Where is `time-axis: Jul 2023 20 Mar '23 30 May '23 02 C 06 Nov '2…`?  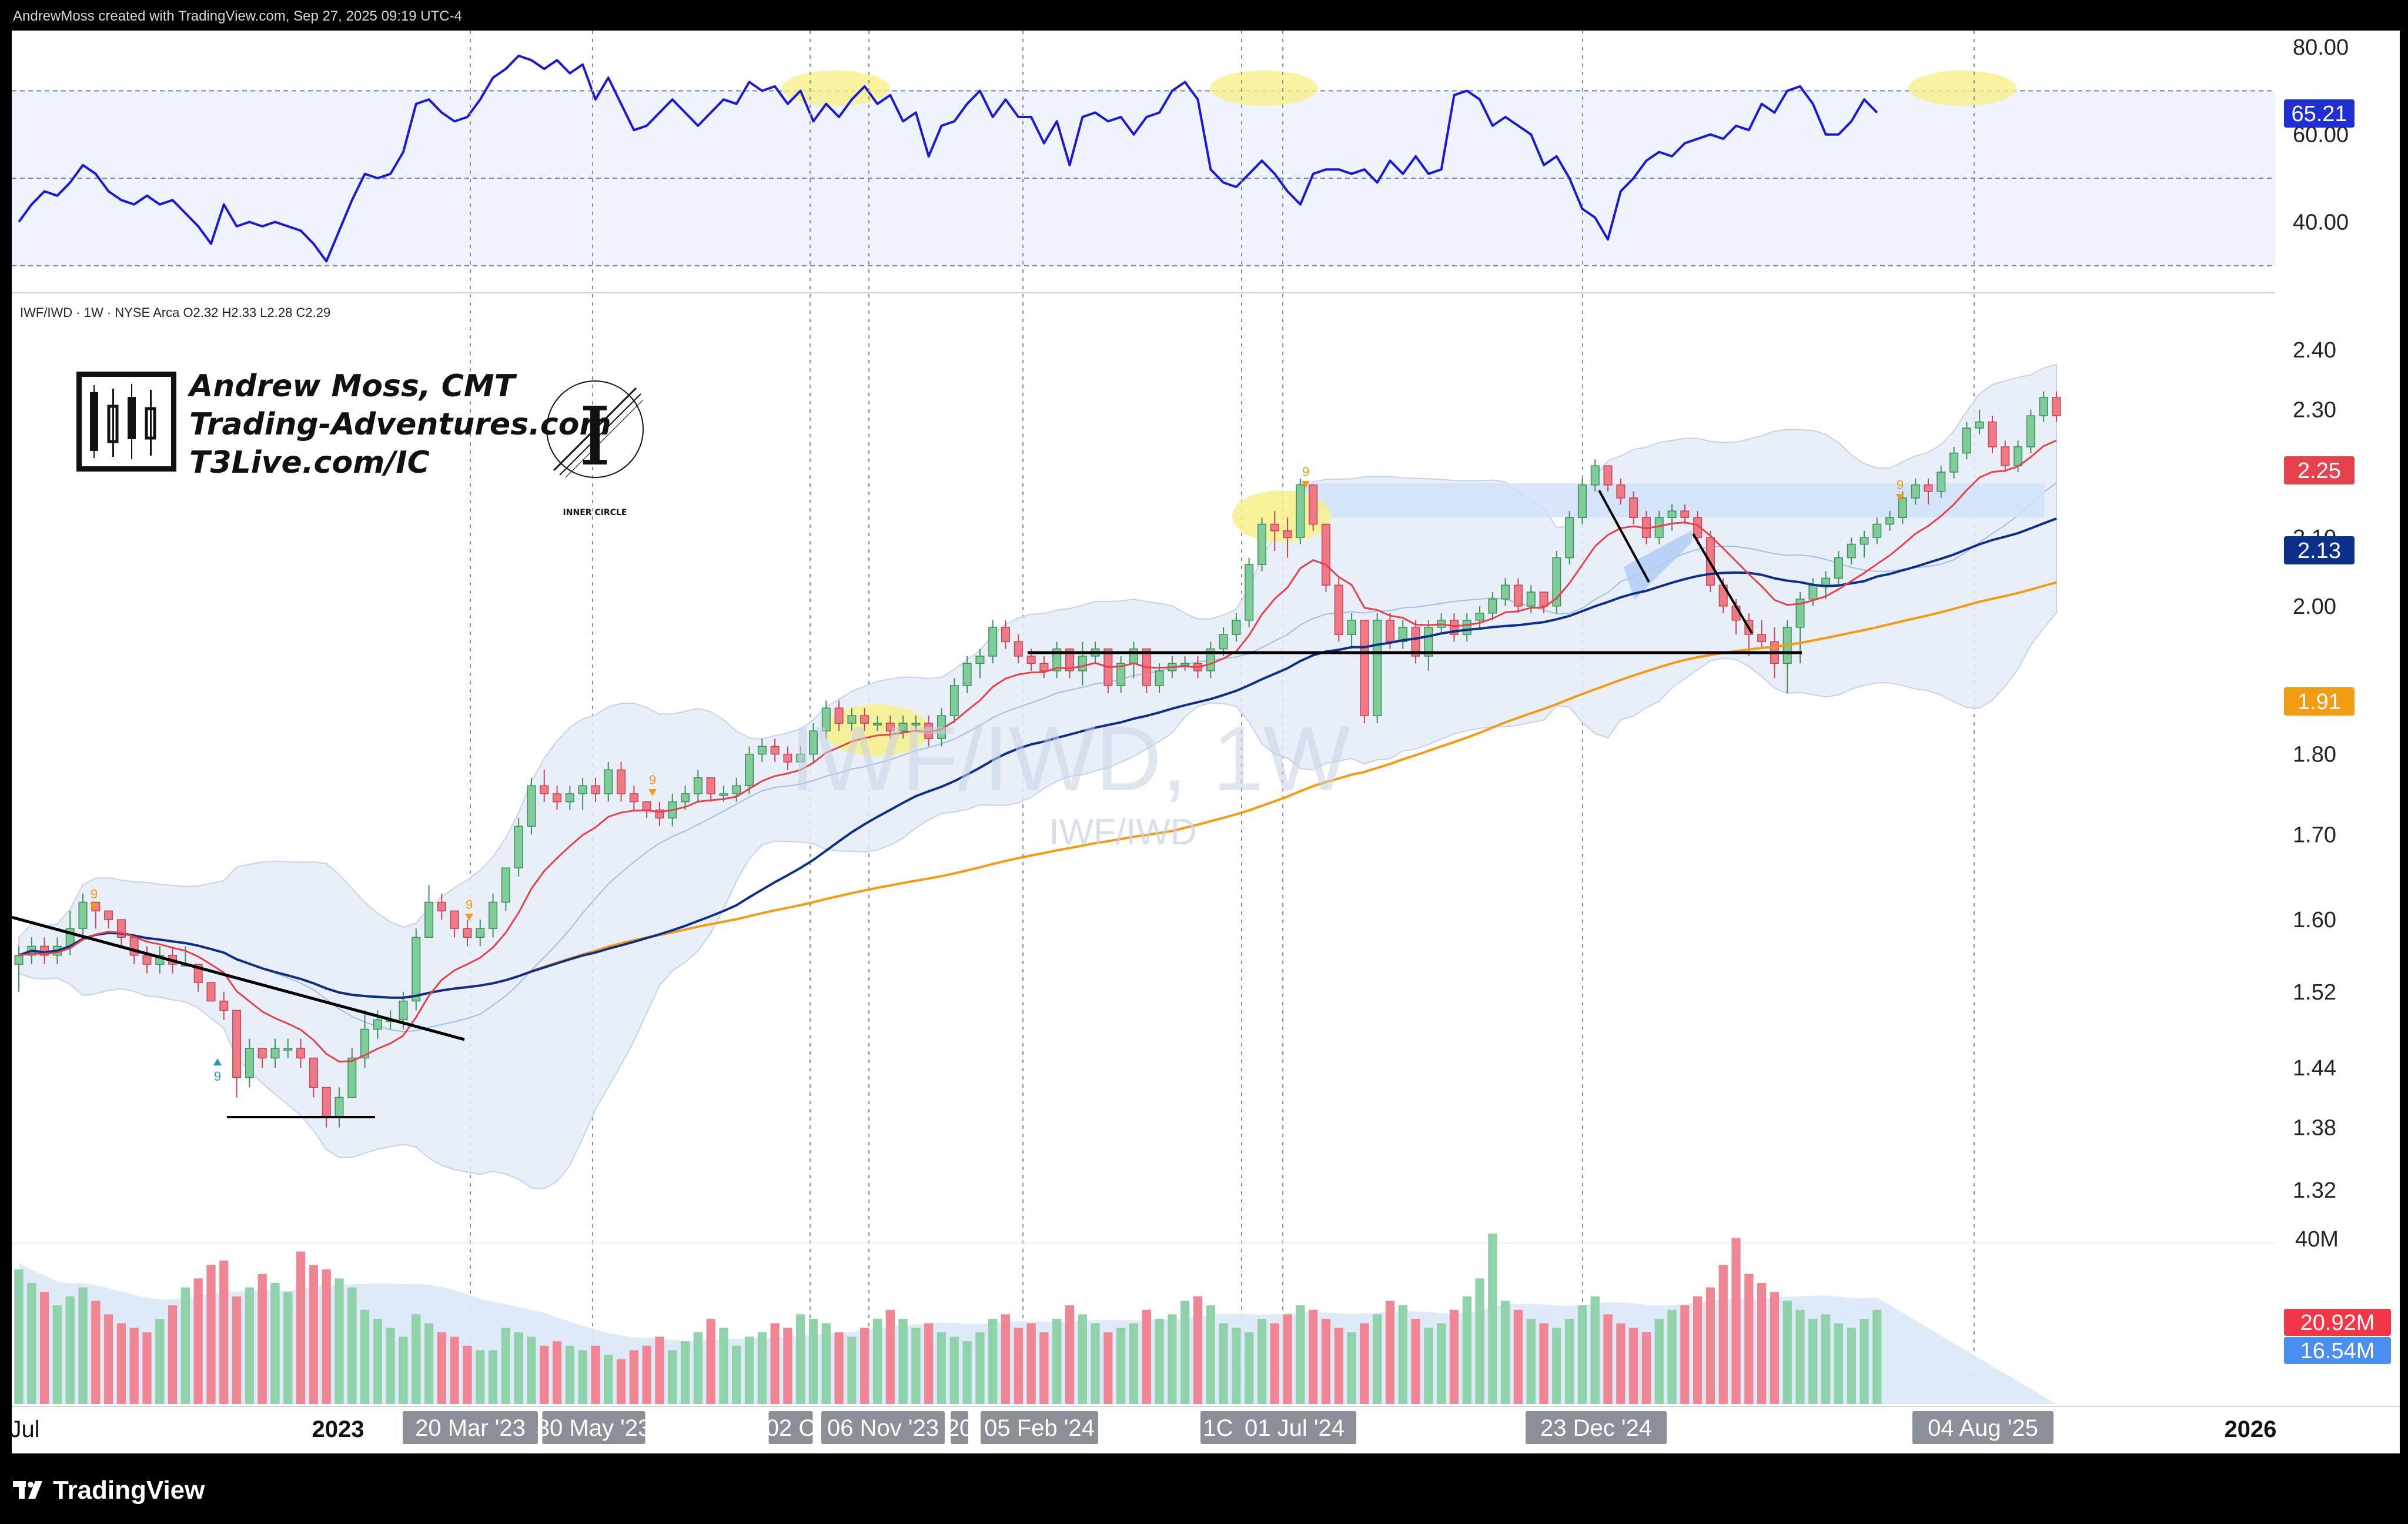 time-axis: Jul 2023 20 Mar '23 30 May '23 02 C 06 Nov '2… is located at coordinates (1206, 1425).